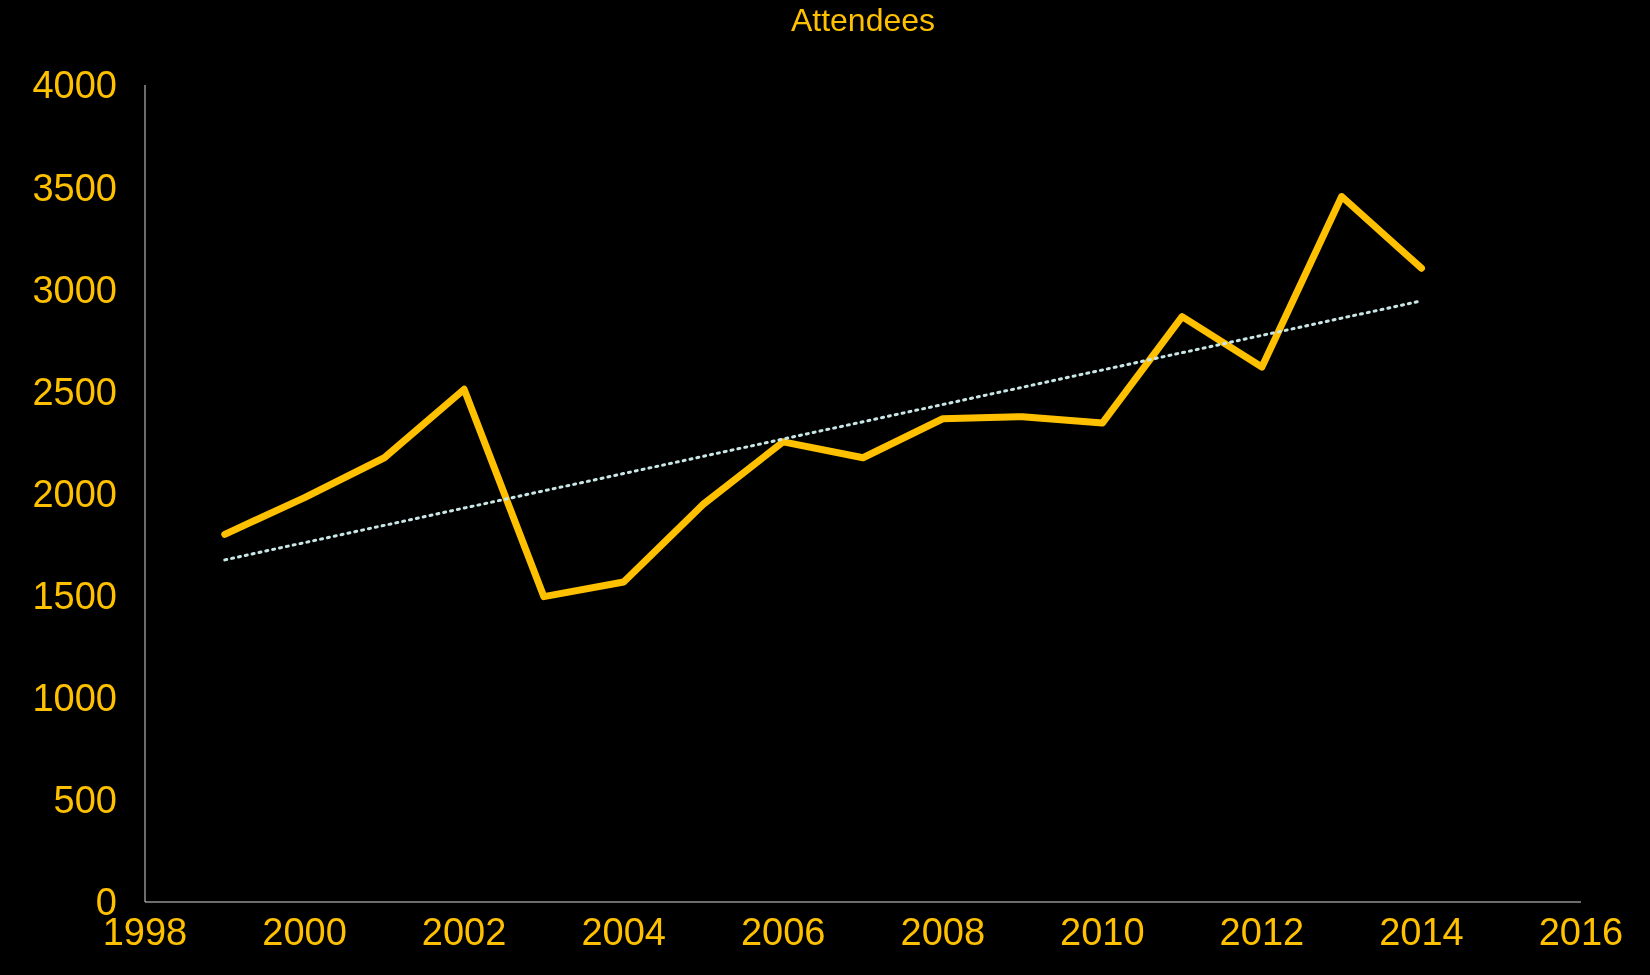 This screenshot has height=975, width=1650. What do you see at coordinates (943, 931) in the screenshot?
I see `x-tick-label: 2008` at bounding box center [943, 931].